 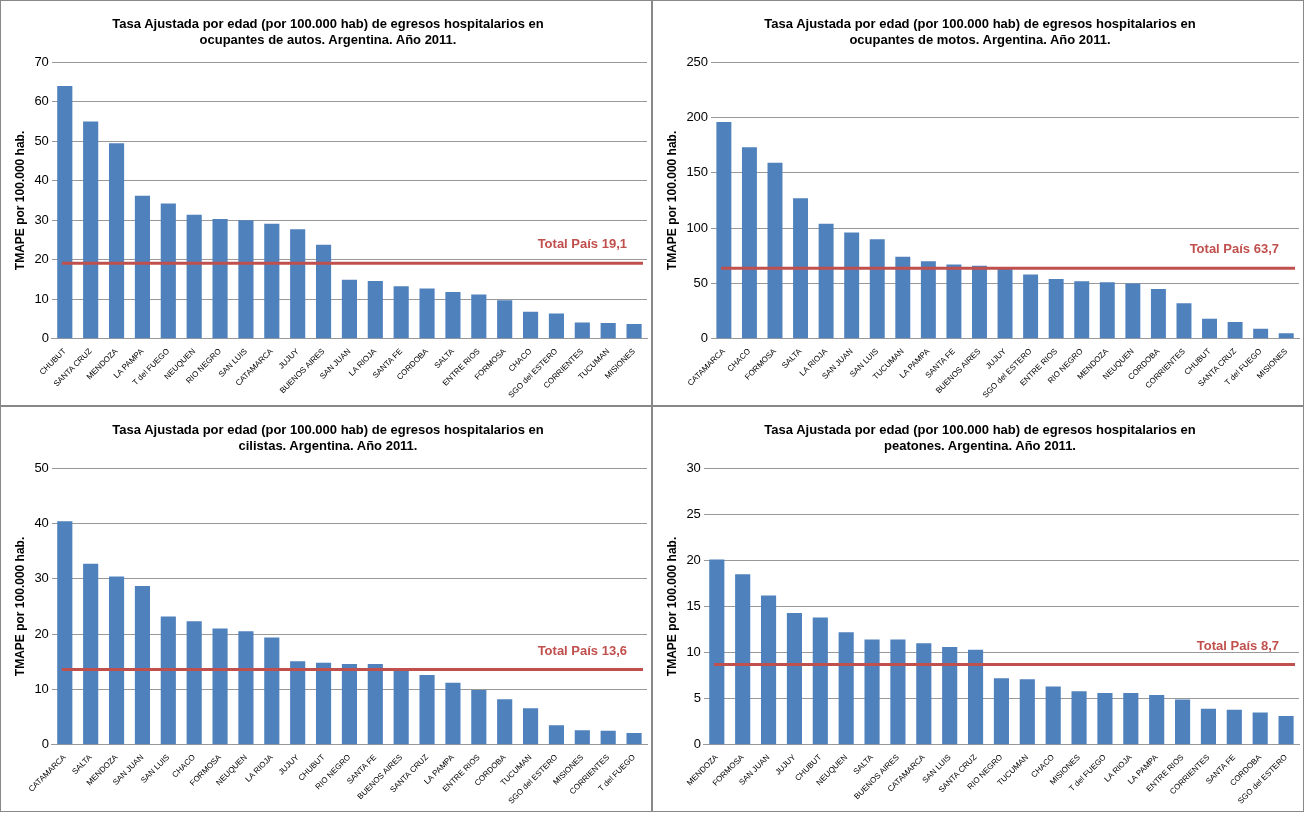 What do you see at coordinates (41, 180) in the screenshot?
I see `y-tick-label: 40` at bounding box center [41, 180].